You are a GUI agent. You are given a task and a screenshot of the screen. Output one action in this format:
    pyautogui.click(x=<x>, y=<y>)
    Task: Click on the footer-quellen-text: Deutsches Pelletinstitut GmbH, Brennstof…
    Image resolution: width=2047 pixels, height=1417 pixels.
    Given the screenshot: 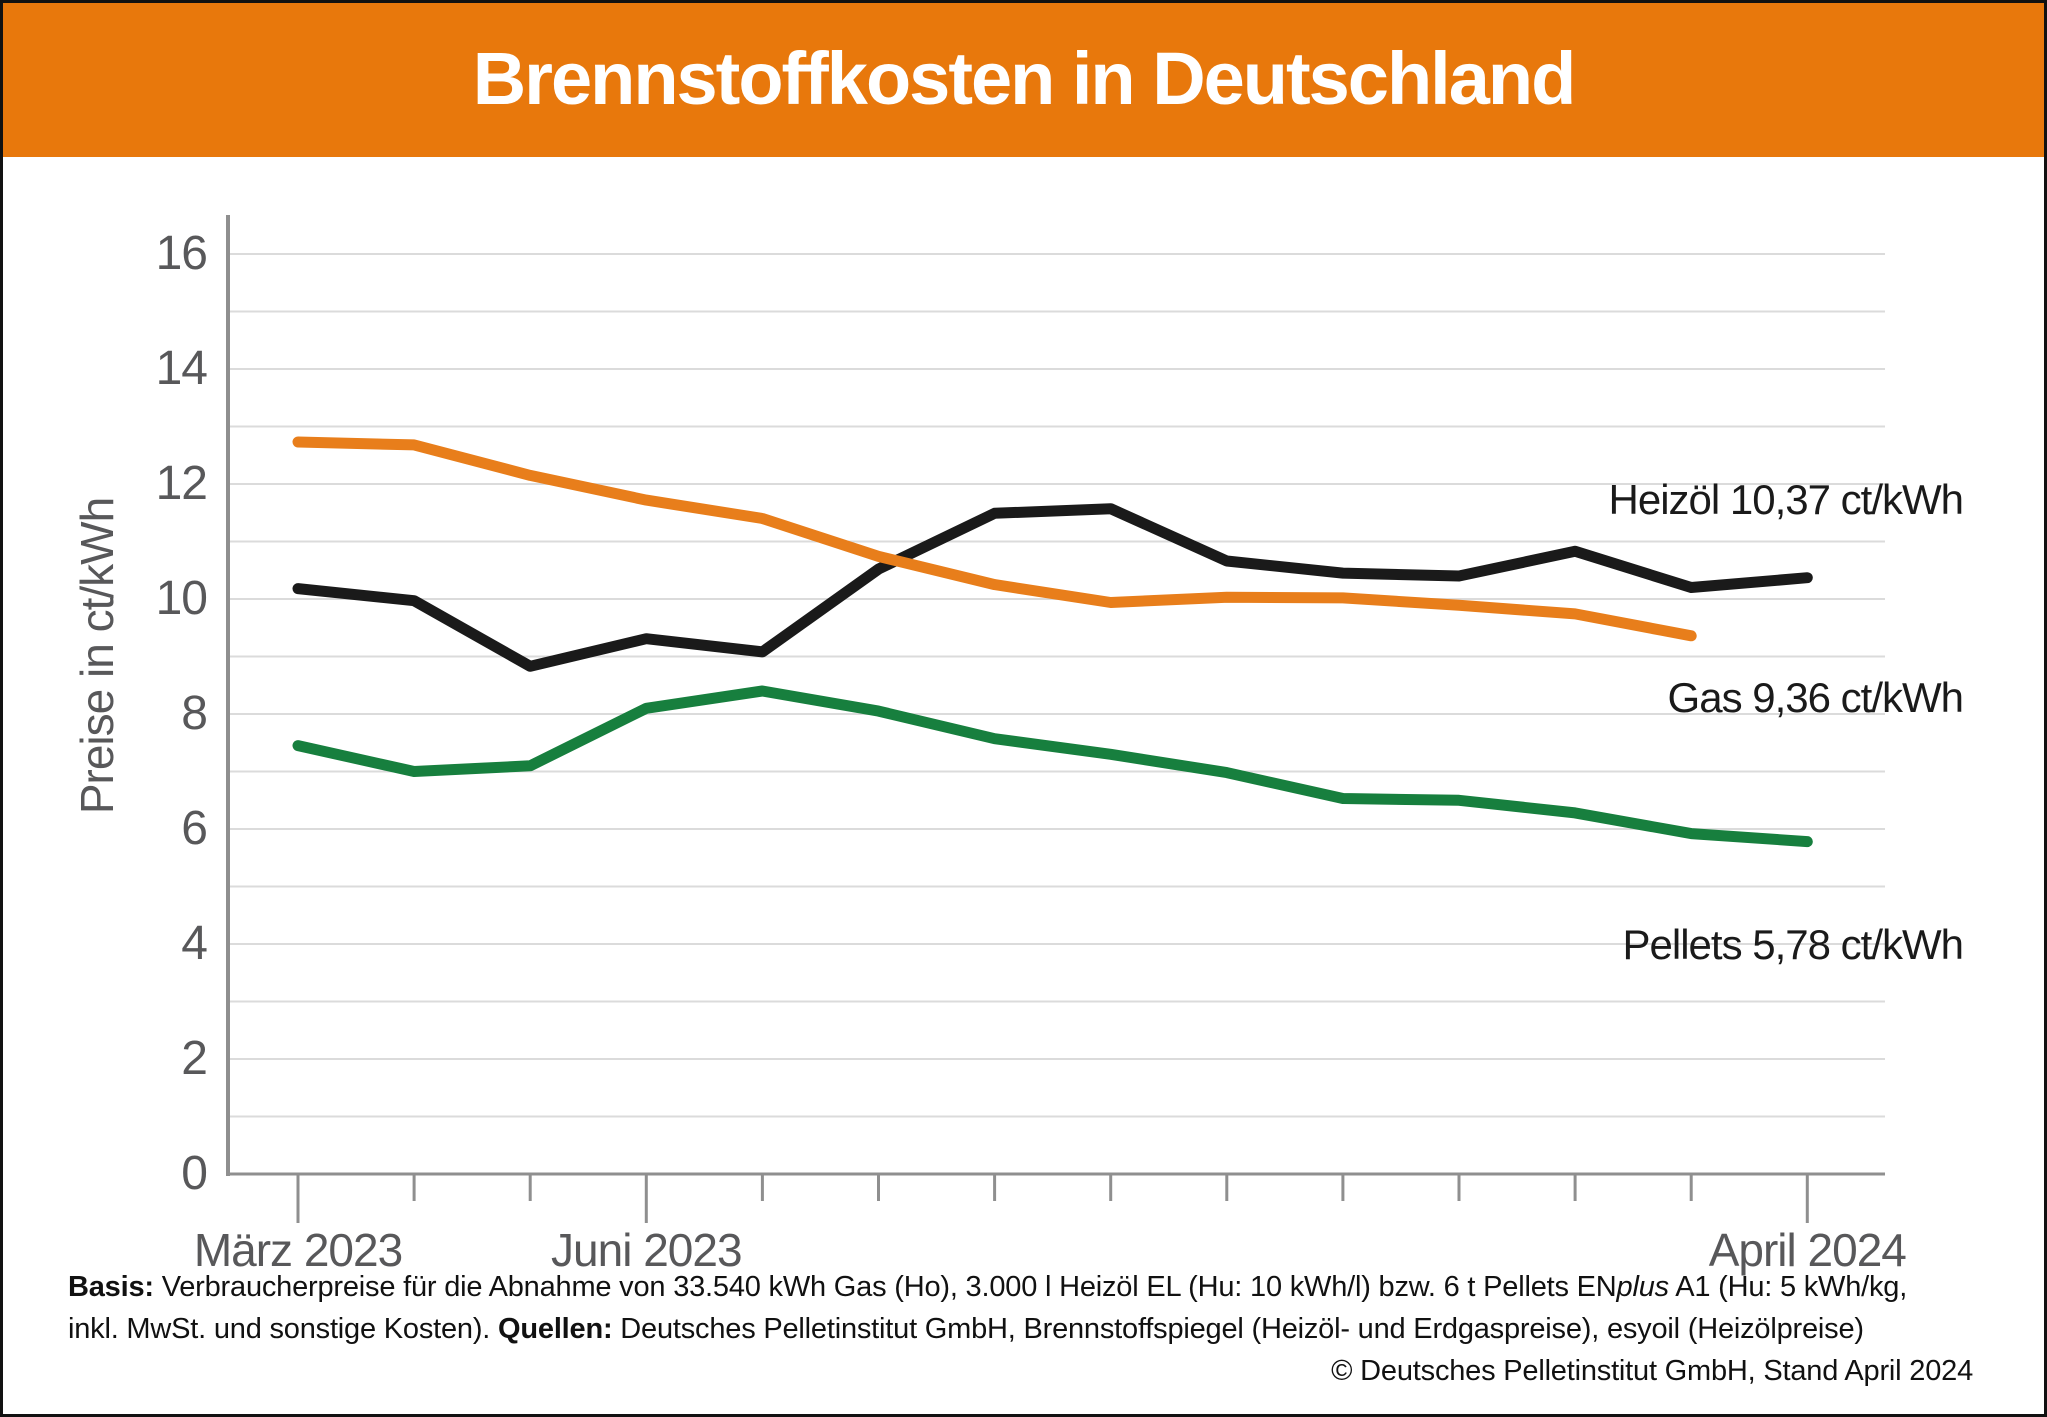 What is the action you would take?
    pyautogui.click(x=1238, y=1329)
    